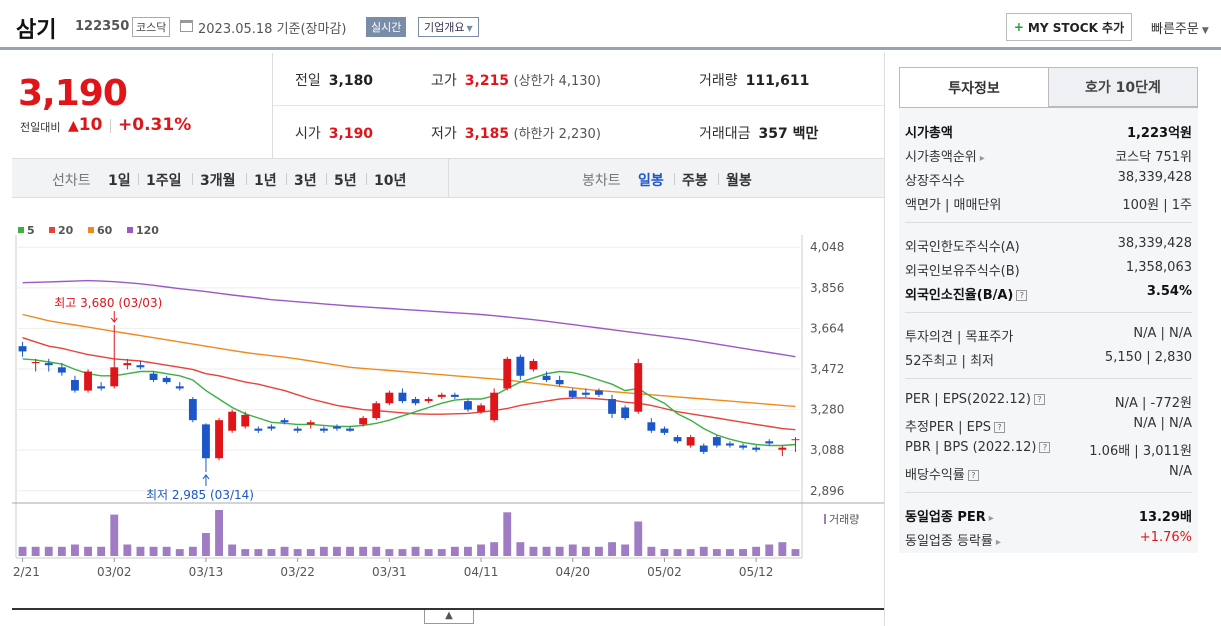  Describe the element at coordinates (200, 495) in the screenshot. I see `low-annotation: 최저 2,985 (03/14)` at that location.